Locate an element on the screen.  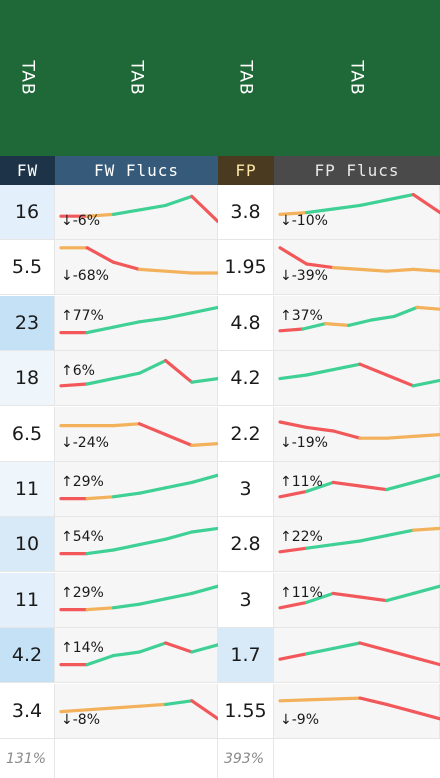
fp-flucs-cell: ↑11% is located at coordinates (357, 600).